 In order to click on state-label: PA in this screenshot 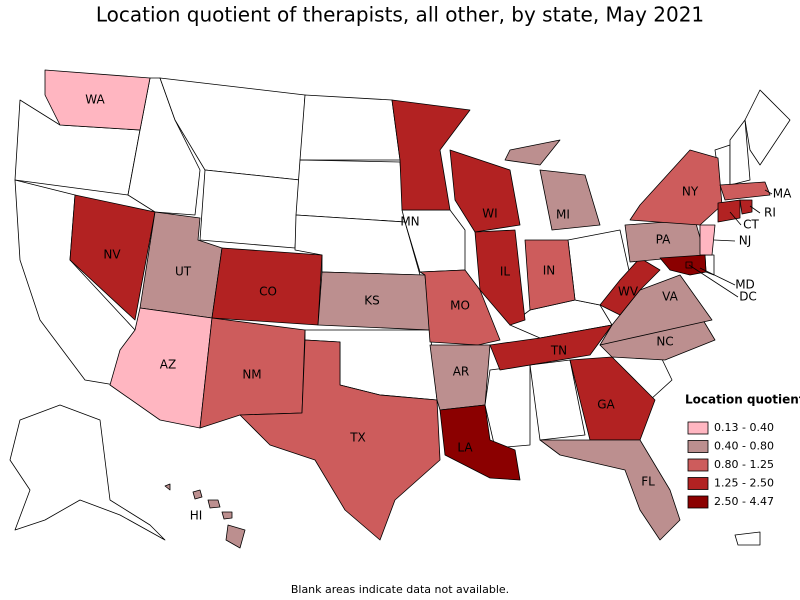, I will do `click(663, 240)`.